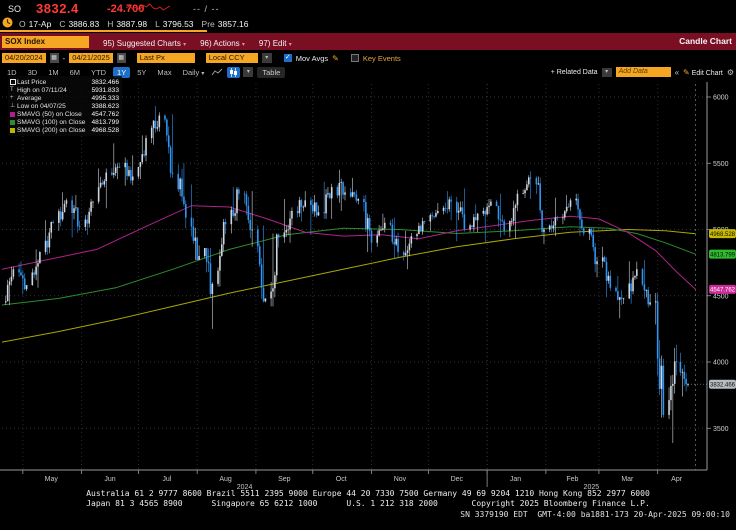 The image size is (736, 530). What do you see at coordinates (29, 98) in the screenshot?
I see `legend-label: Average` at bounding box center [29, 98].